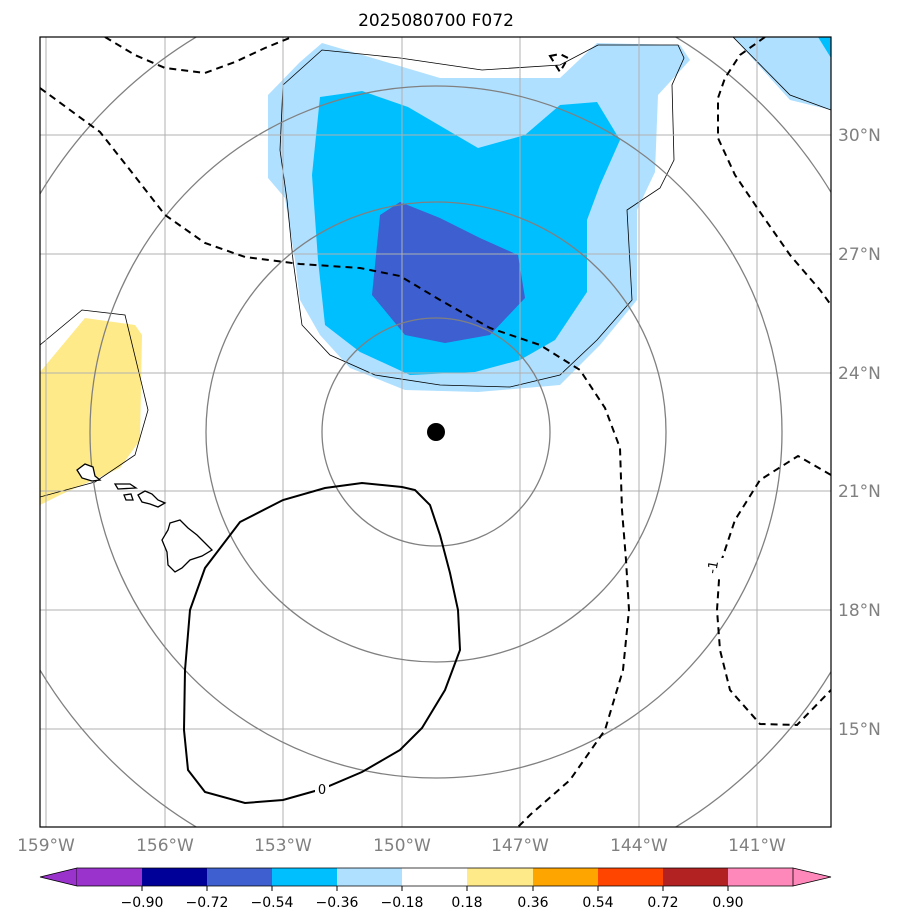 The image size is (901, 924). What do you see at coordinates (532, 903) in the screenshot?
I see `colorbar-label: 0.36` at bounding box center [532, 903].